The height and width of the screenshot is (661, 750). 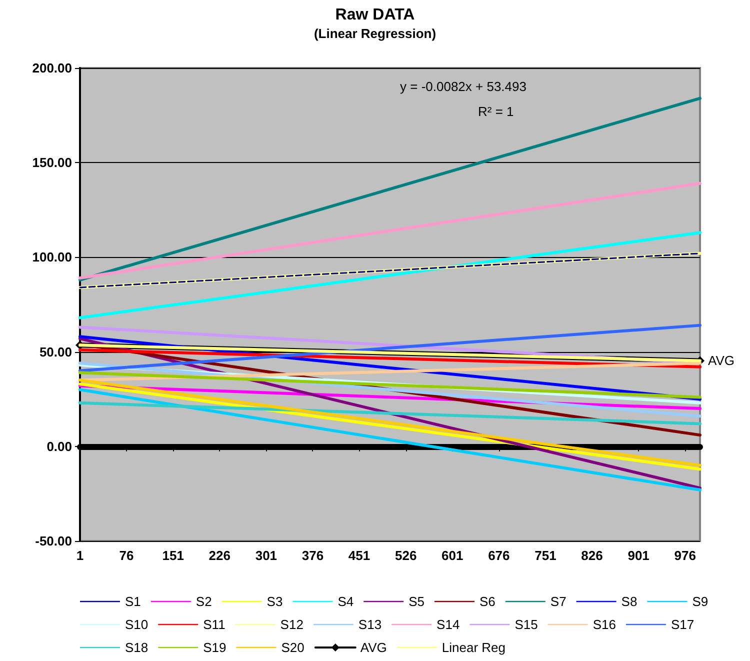 What do you see at coordinates (558, 601) in the screenshot?
I see `legend-label: S7` at bounding box center [558, 601].